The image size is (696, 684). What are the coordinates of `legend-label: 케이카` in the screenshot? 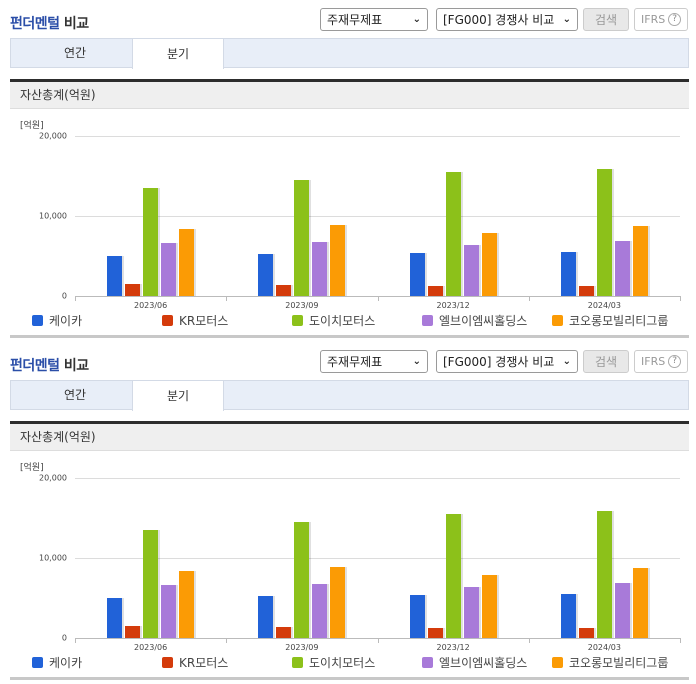 It's located at (66, 321).